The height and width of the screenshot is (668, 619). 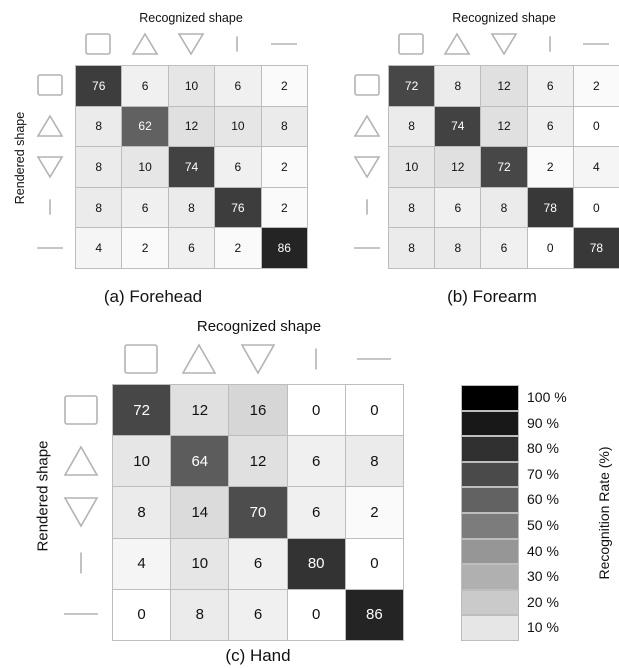 I want to click on hand-cell-r3-c5: 2, so click(x=374, y=513).